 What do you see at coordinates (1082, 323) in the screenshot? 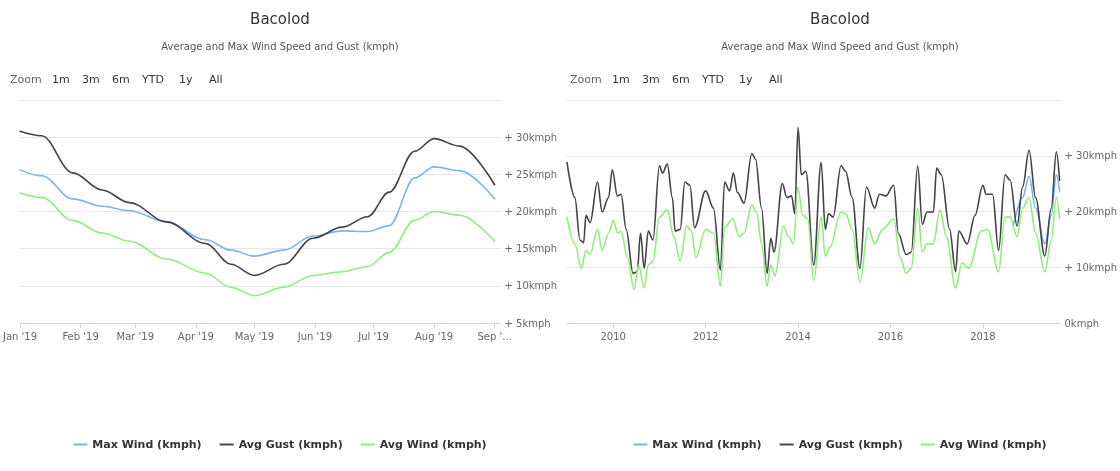
I see `y-tick-label: 0kmph` at bounding box center [1082, 323].